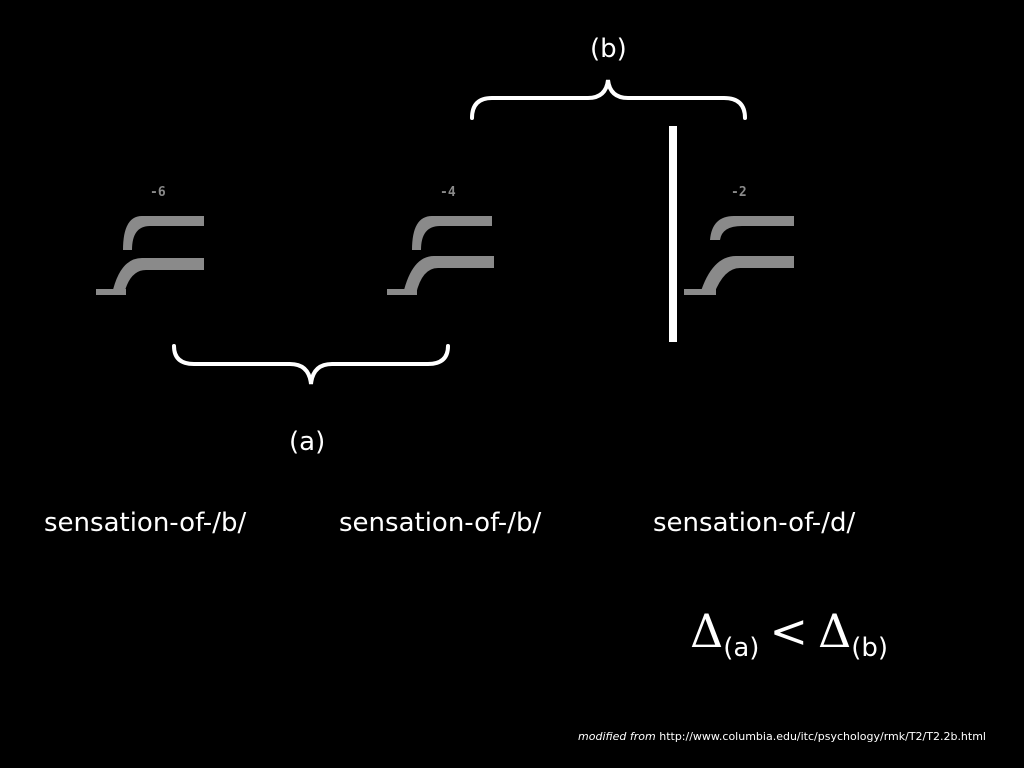 The image size is (1024, 768). Describe the element at coordinates (307, 442) in the screenshot. I see `brace-a-label: (a)` at that location.